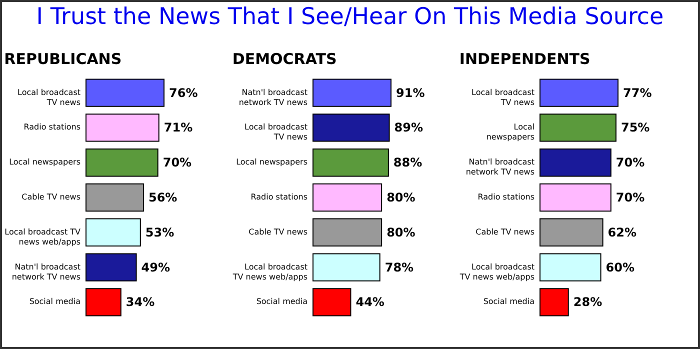  What do you see at coordinates (350, 17) in the screenshot?
I see `text: I Trust the News That I See/Hear On This Media Source` at bounding box center [350, 17].